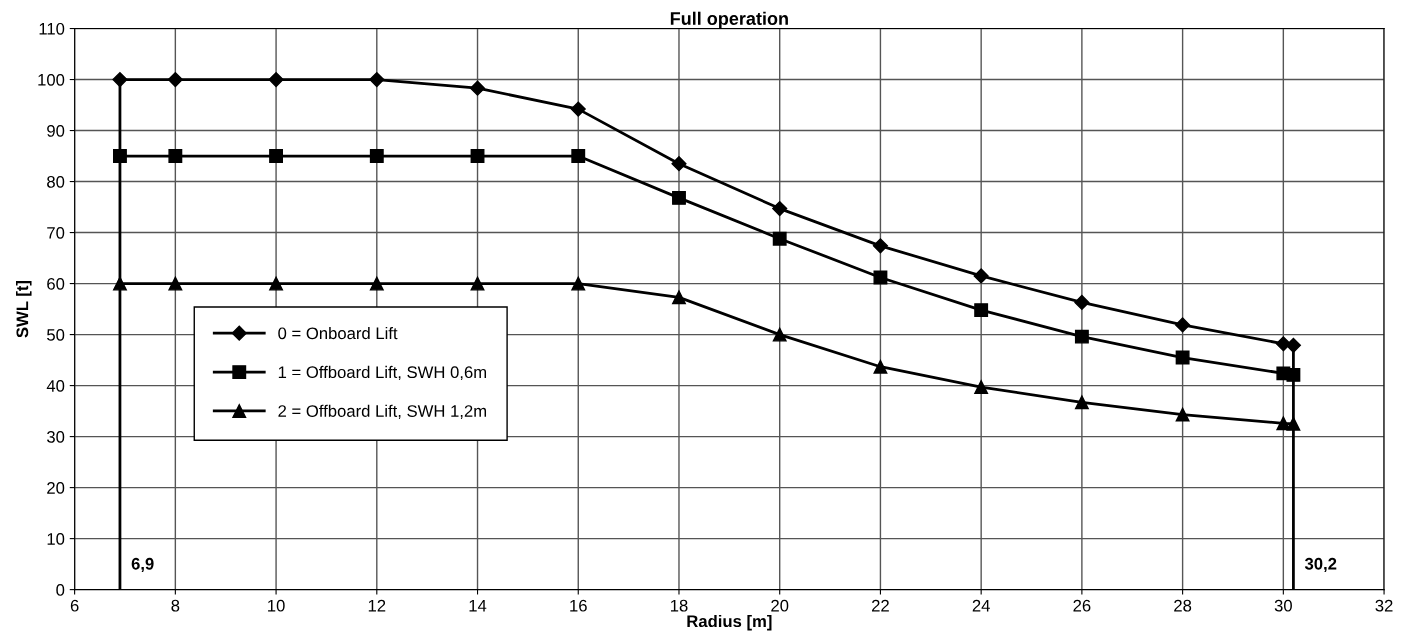 This screenshot has width=1408, height=634. What do you see at coordinates (679, 605) in the screenshot?
I see `x-tick-label: 18` at bounding box center [679, 605].